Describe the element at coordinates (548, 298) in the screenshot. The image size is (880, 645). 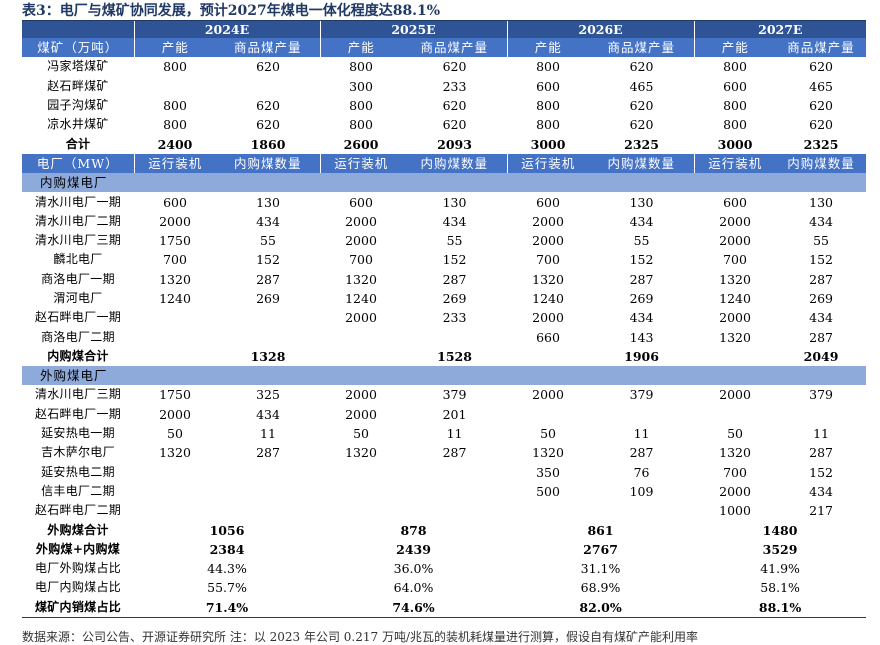
I see `value-cell: 1240` at that location.